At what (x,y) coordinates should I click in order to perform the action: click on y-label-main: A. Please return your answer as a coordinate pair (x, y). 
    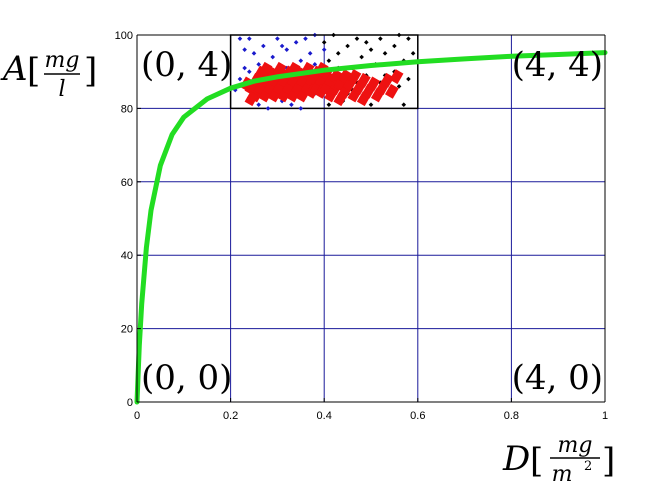
    Looking at the image, I should click on (14, 69).